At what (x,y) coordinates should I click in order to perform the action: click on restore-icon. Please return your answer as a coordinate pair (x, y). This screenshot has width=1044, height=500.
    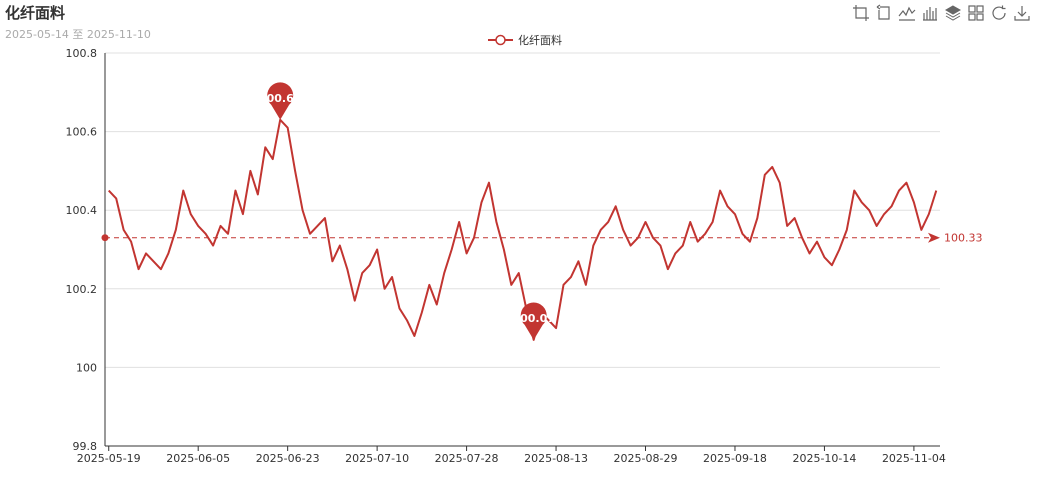
    Looking at the image, I should click on (999, 13).